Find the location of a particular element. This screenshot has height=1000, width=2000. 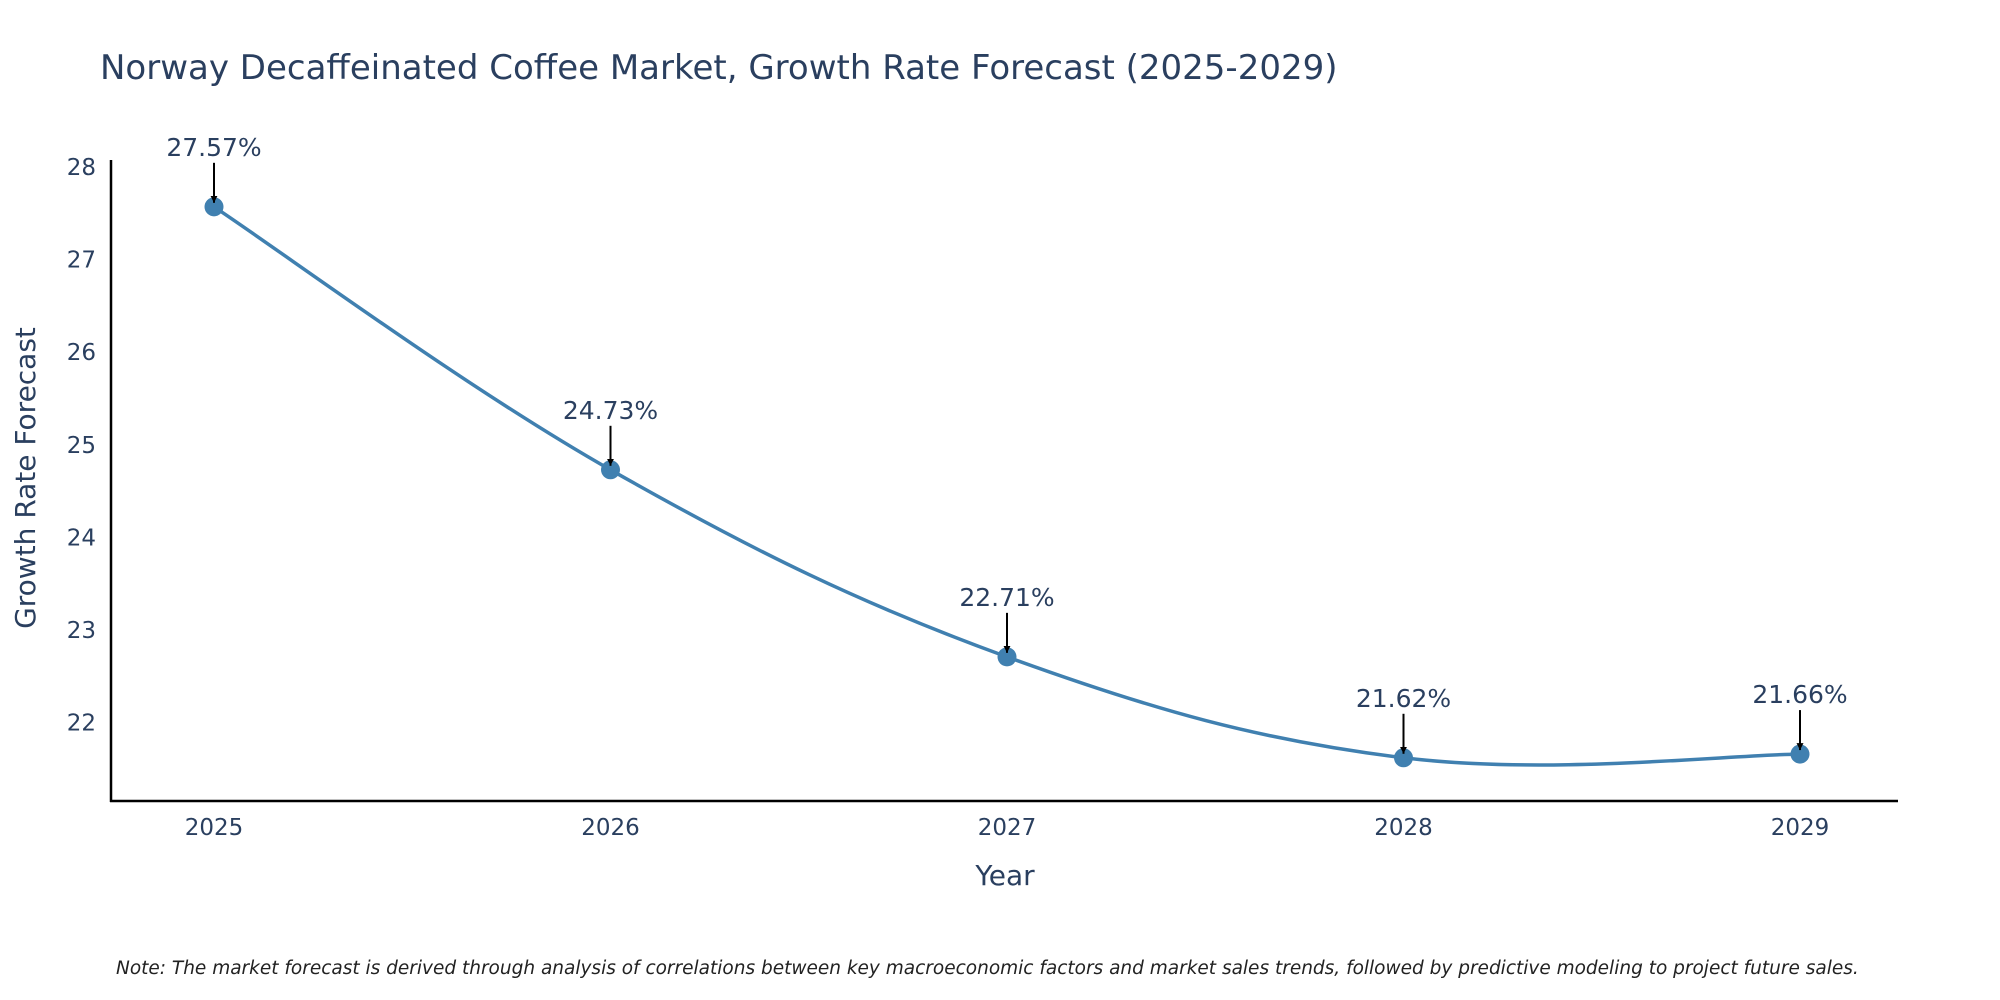

data-label-text: 21.62% is located at coordinates (1403, 698).